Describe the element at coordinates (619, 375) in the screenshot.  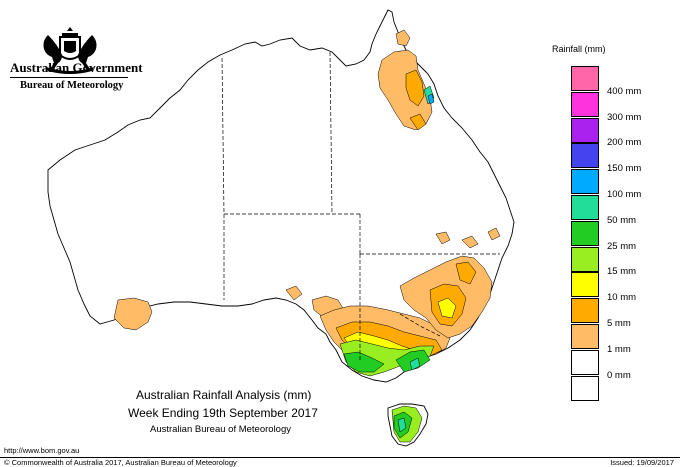
I see `legend-label: 0 mm` at that location.